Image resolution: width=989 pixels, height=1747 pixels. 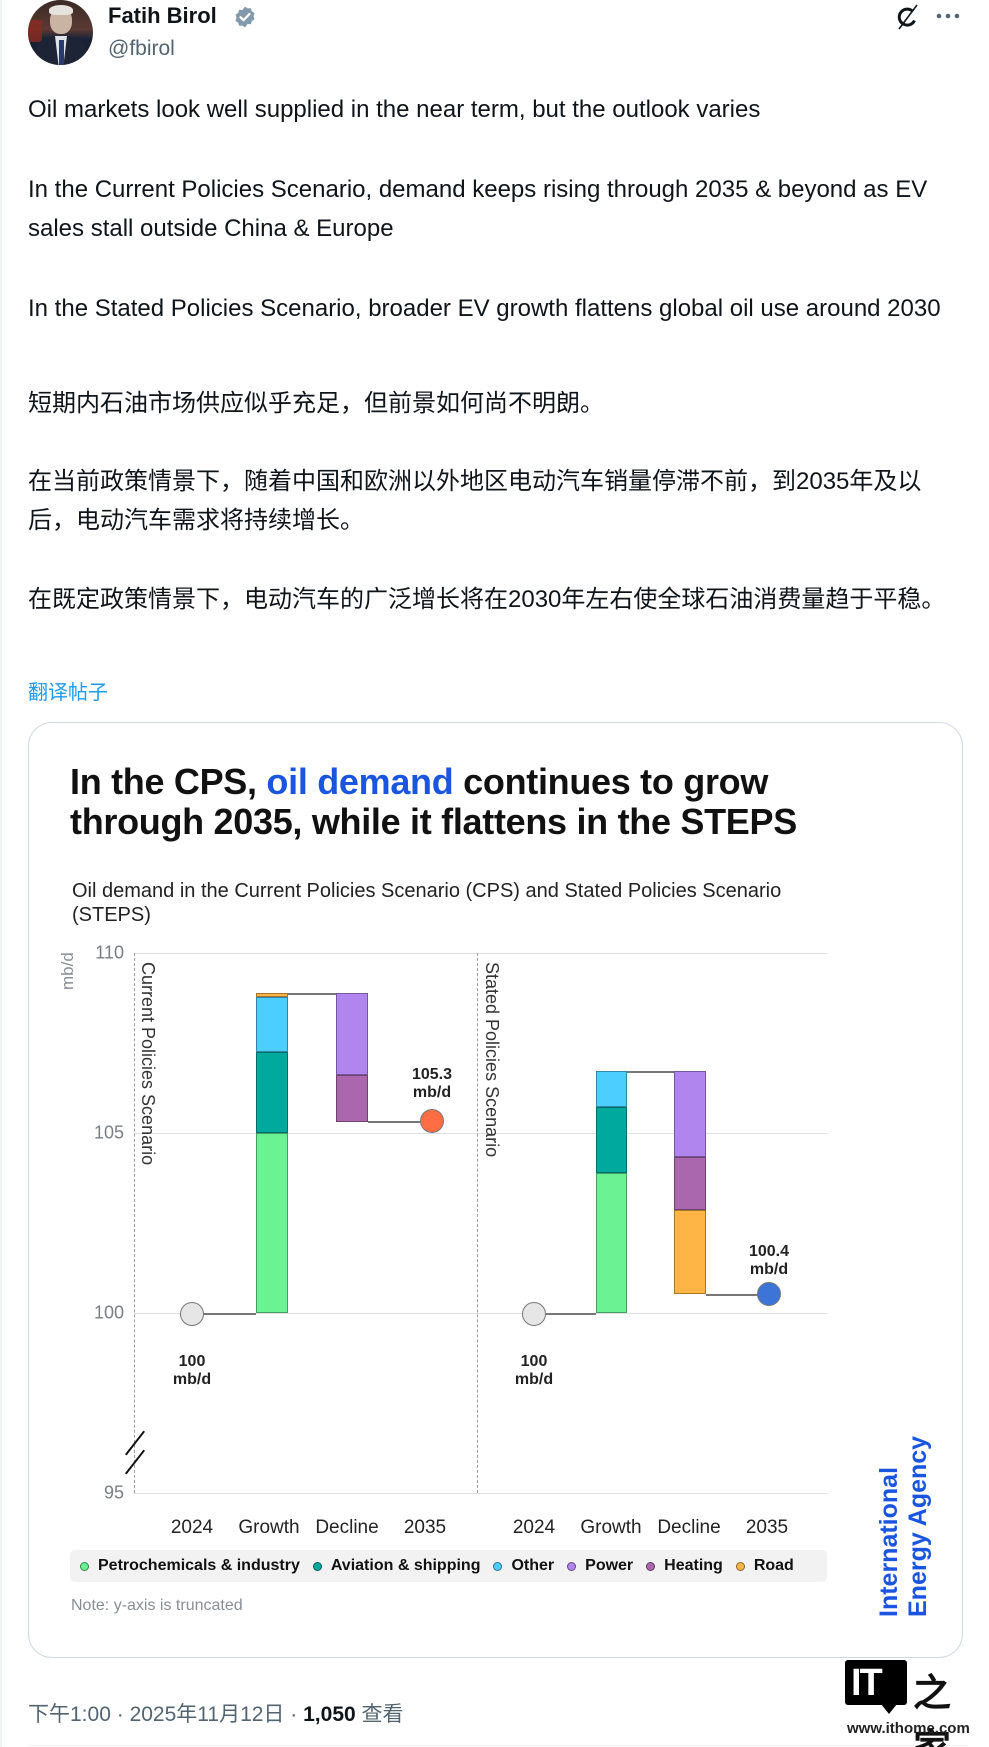 What do you see at coordinates (534, 1527) in the screenshot?
I see `x-tick-steps-2024: 2024` at bounding box center [534, 1527].